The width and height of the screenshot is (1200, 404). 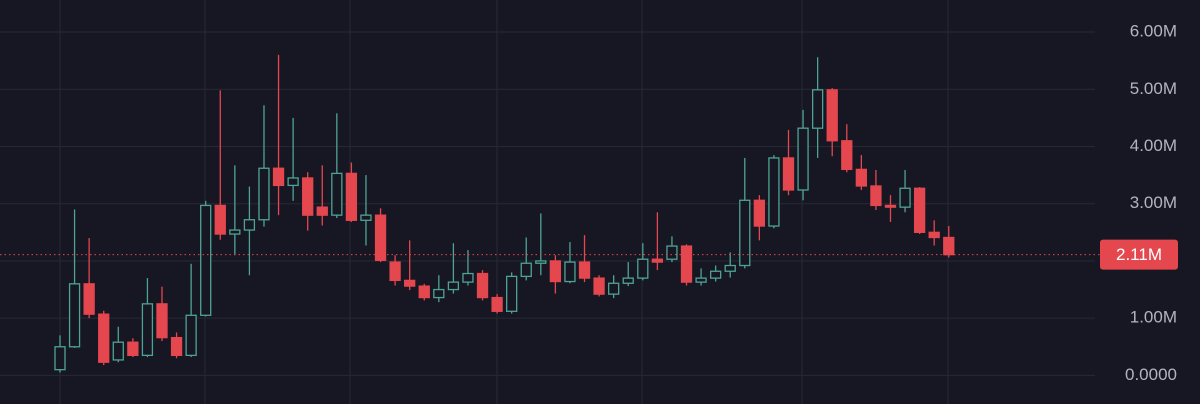 I want to click on last-price-label: 2.11M, so click(x=1139, y=254).